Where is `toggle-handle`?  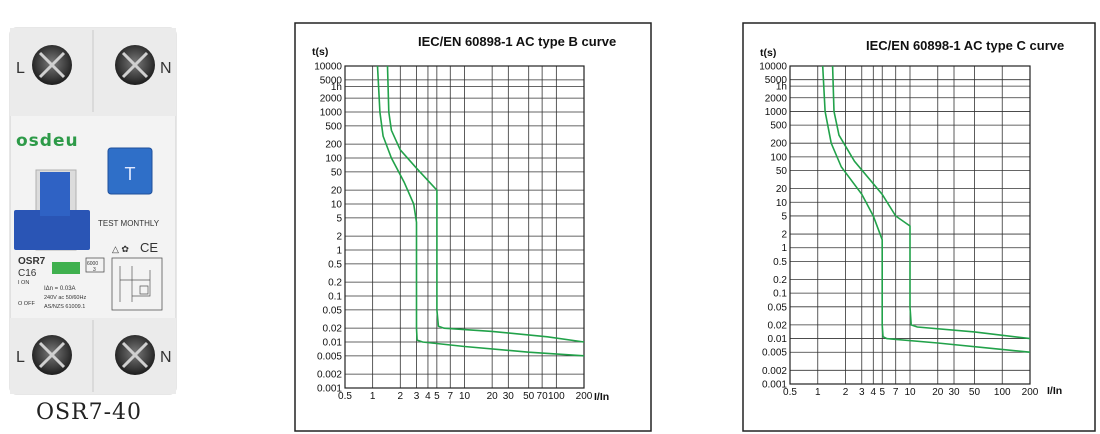 toggle-handle is located at coordinates (52, 230).